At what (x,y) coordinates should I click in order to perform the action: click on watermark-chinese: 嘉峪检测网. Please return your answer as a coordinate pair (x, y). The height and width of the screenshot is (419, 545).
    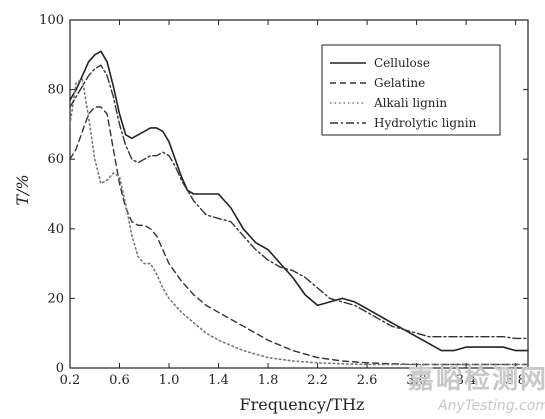
    Looking at the image, I should click on (476, 379).